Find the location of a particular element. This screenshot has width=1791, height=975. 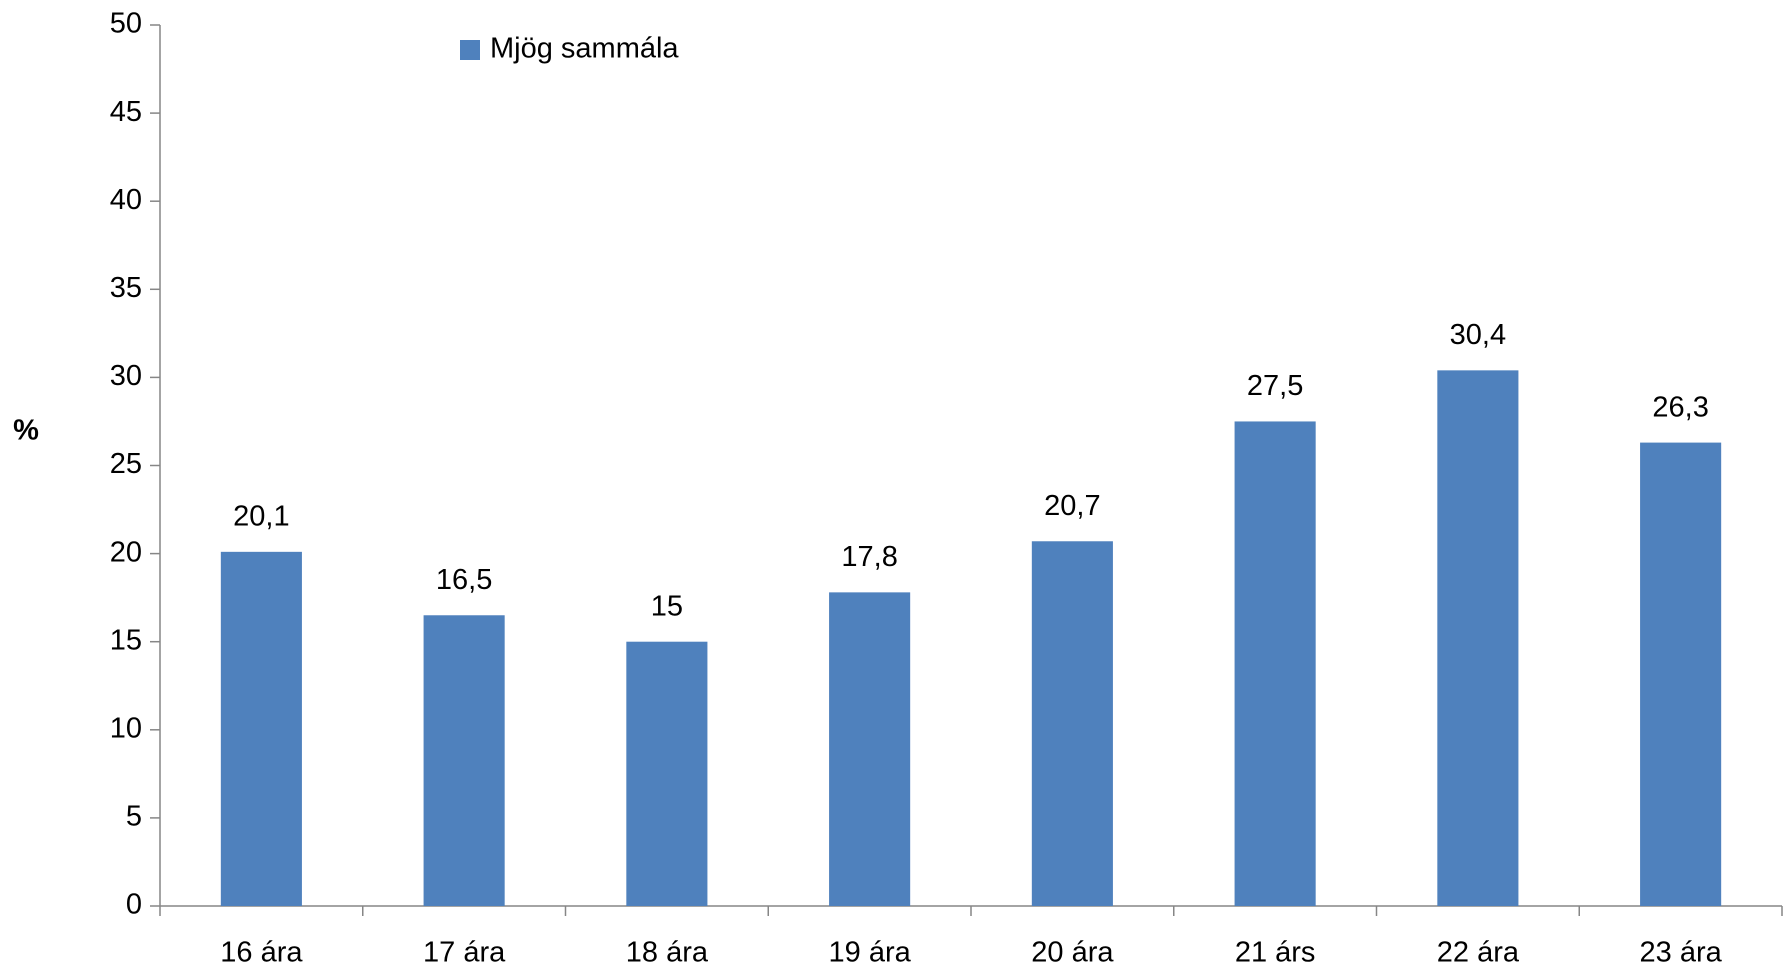

y-tick-label: 25 is located at coordinates (126, 464).